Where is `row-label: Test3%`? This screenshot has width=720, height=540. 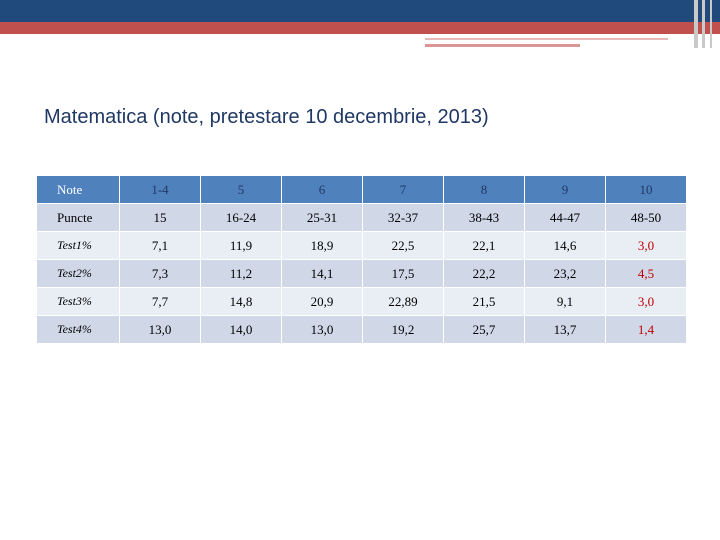 row-label: Test3% is located at coordinates (78, 301).